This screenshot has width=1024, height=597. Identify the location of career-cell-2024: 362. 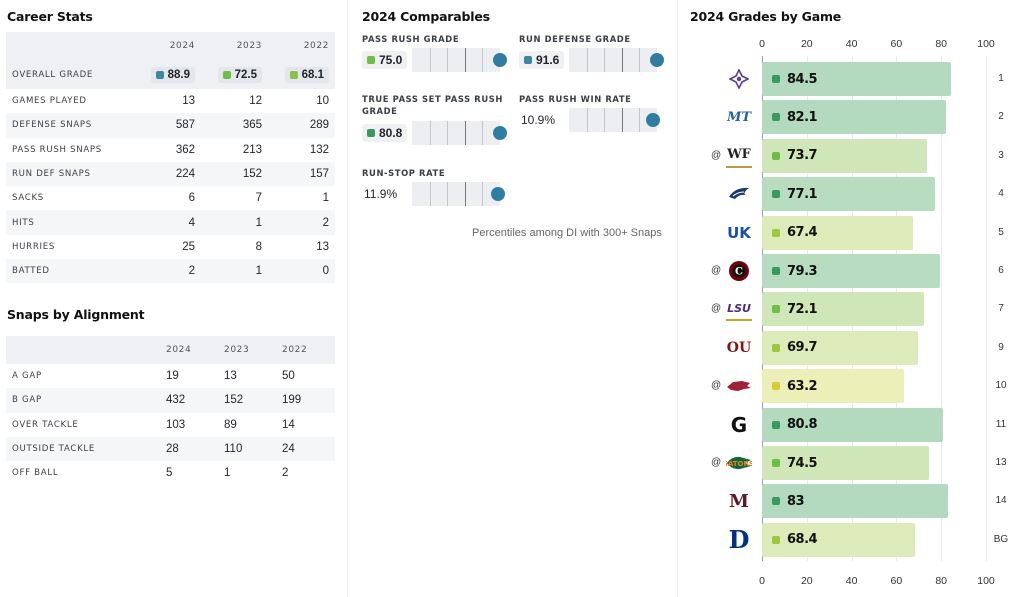
(185, 149).